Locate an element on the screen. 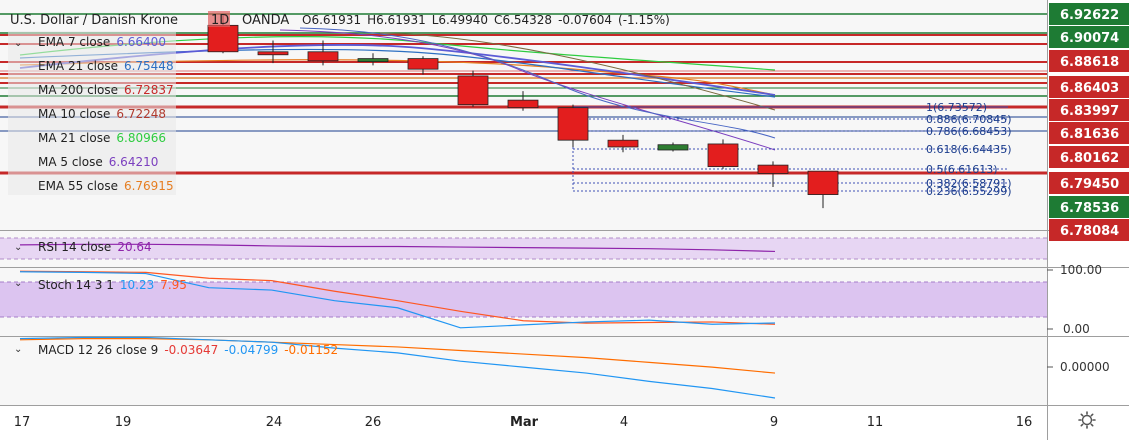 The image size is (1129, 444). rsi-collapse-icon: ⌄ is located at coordinates (18, 247).